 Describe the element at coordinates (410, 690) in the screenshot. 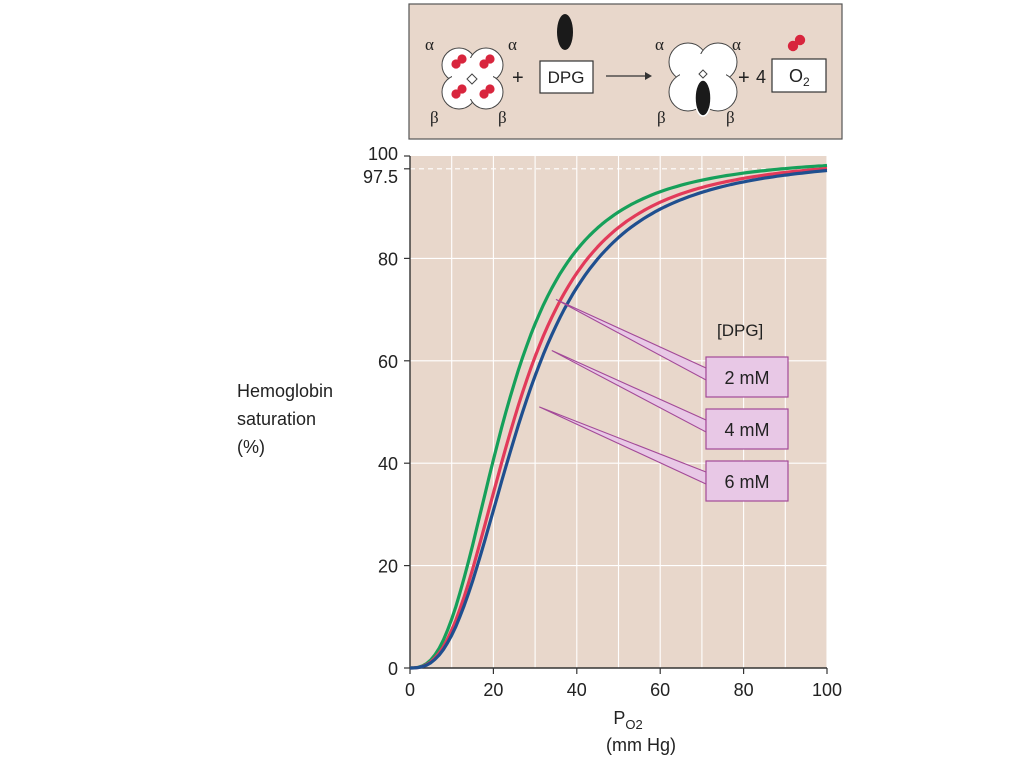

I see `x-tick-label: 0` at that location.